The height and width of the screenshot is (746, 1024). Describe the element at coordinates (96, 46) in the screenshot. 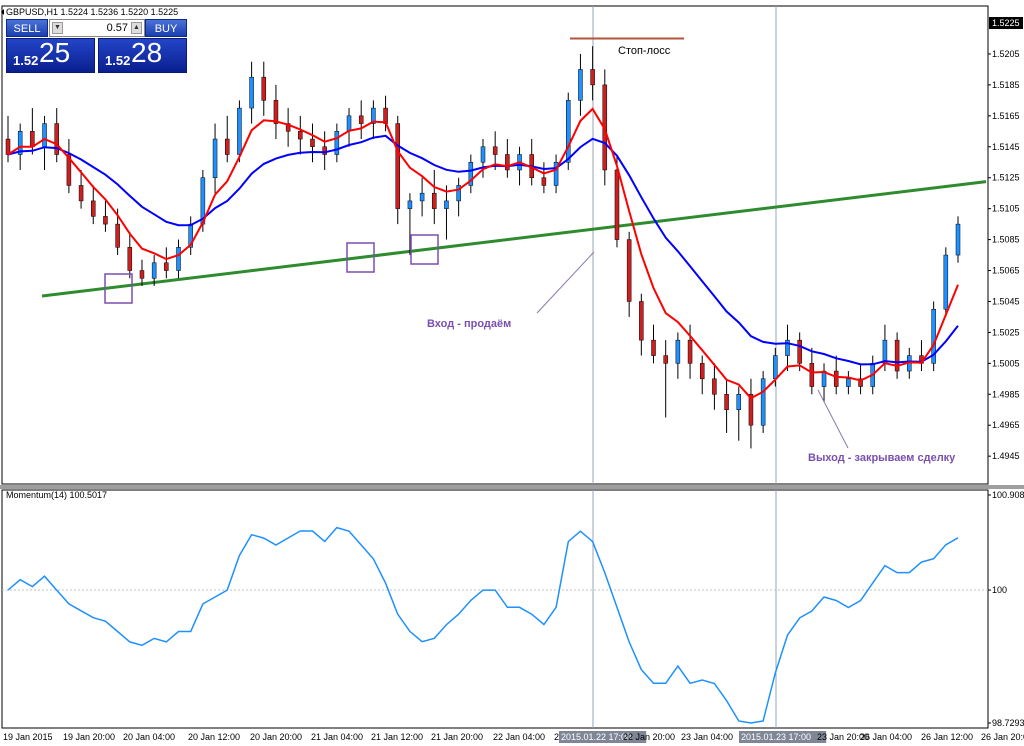

I see `one-click-trading-panel: SELL ▼ 0.57 ▲ BUY 1.52 25 1.52 28` at that location.